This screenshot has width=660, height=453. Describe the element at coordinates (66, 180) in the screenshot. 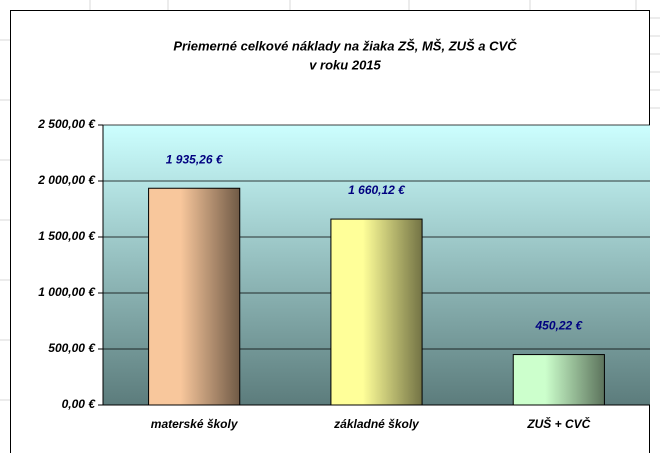

I see `y-tick-label: 2 000,00 €` at that location.